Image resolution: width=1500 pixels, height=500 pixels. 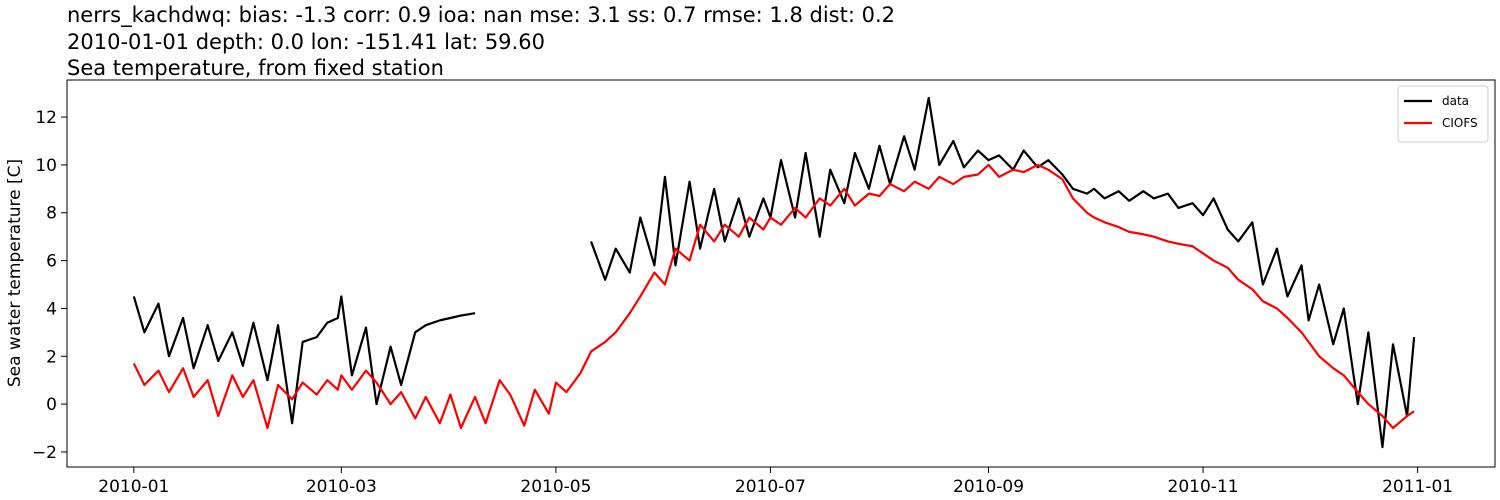 What do you see at coordinates (255, 68) in the screenshot?
I see `chart-subtitle: Sea temperature, from fixed station` at bounding box center [255, 68].